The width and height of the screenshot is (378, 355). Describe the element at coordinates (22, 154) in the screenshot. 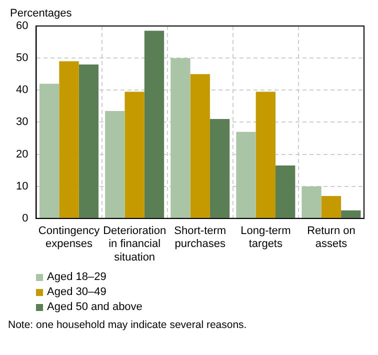

I see `y-tick-label: 20` at that location.